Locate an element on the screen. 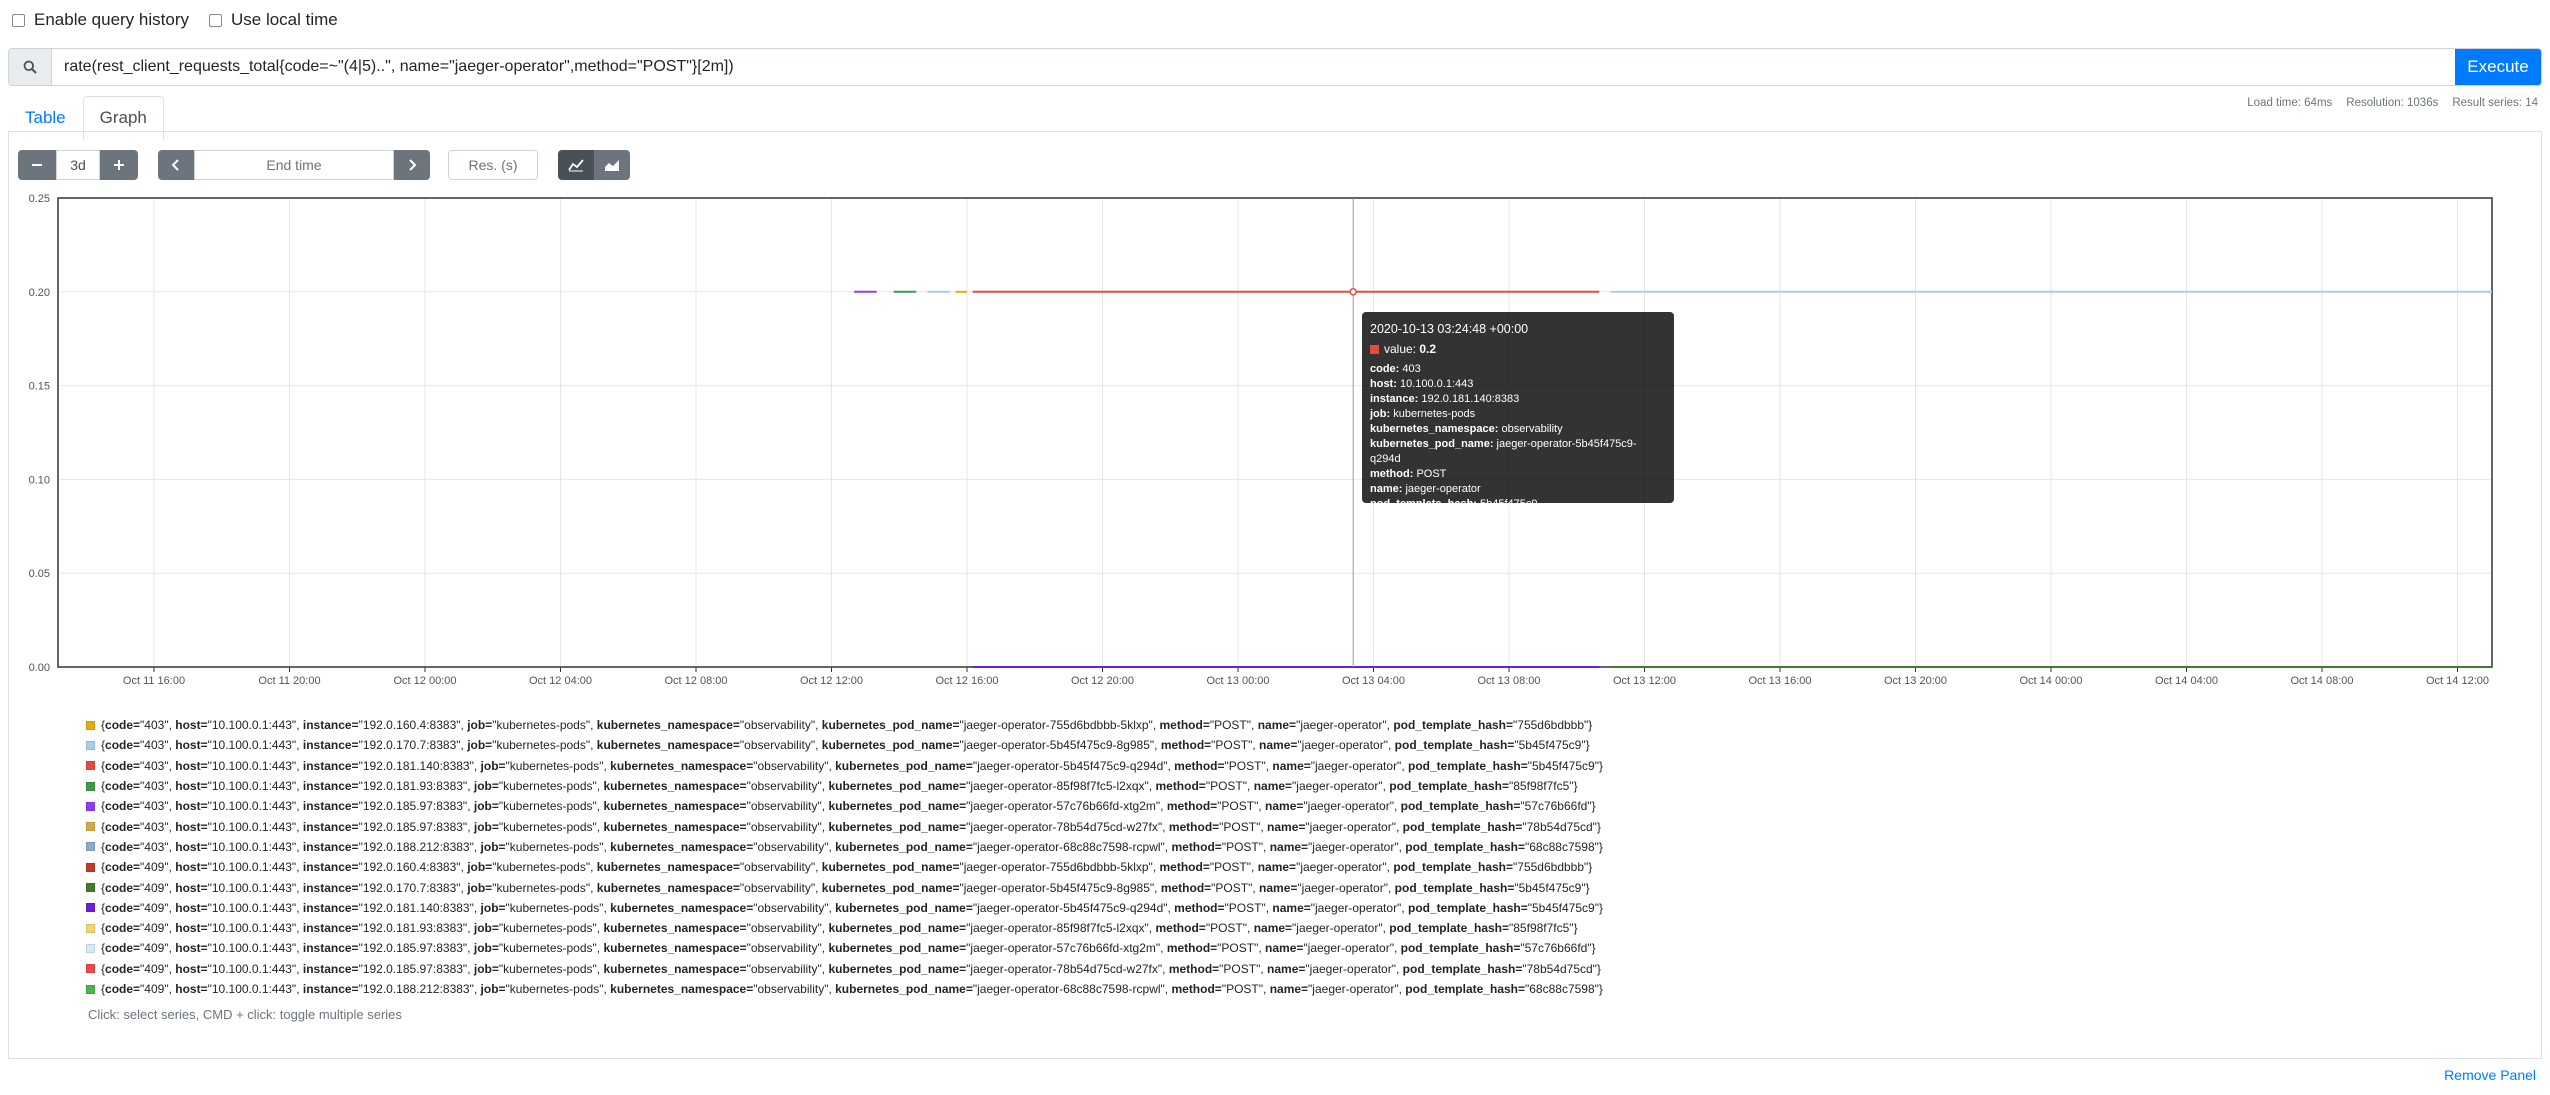  result-series: Result series: 14 is located at coordinates (2495, 103).